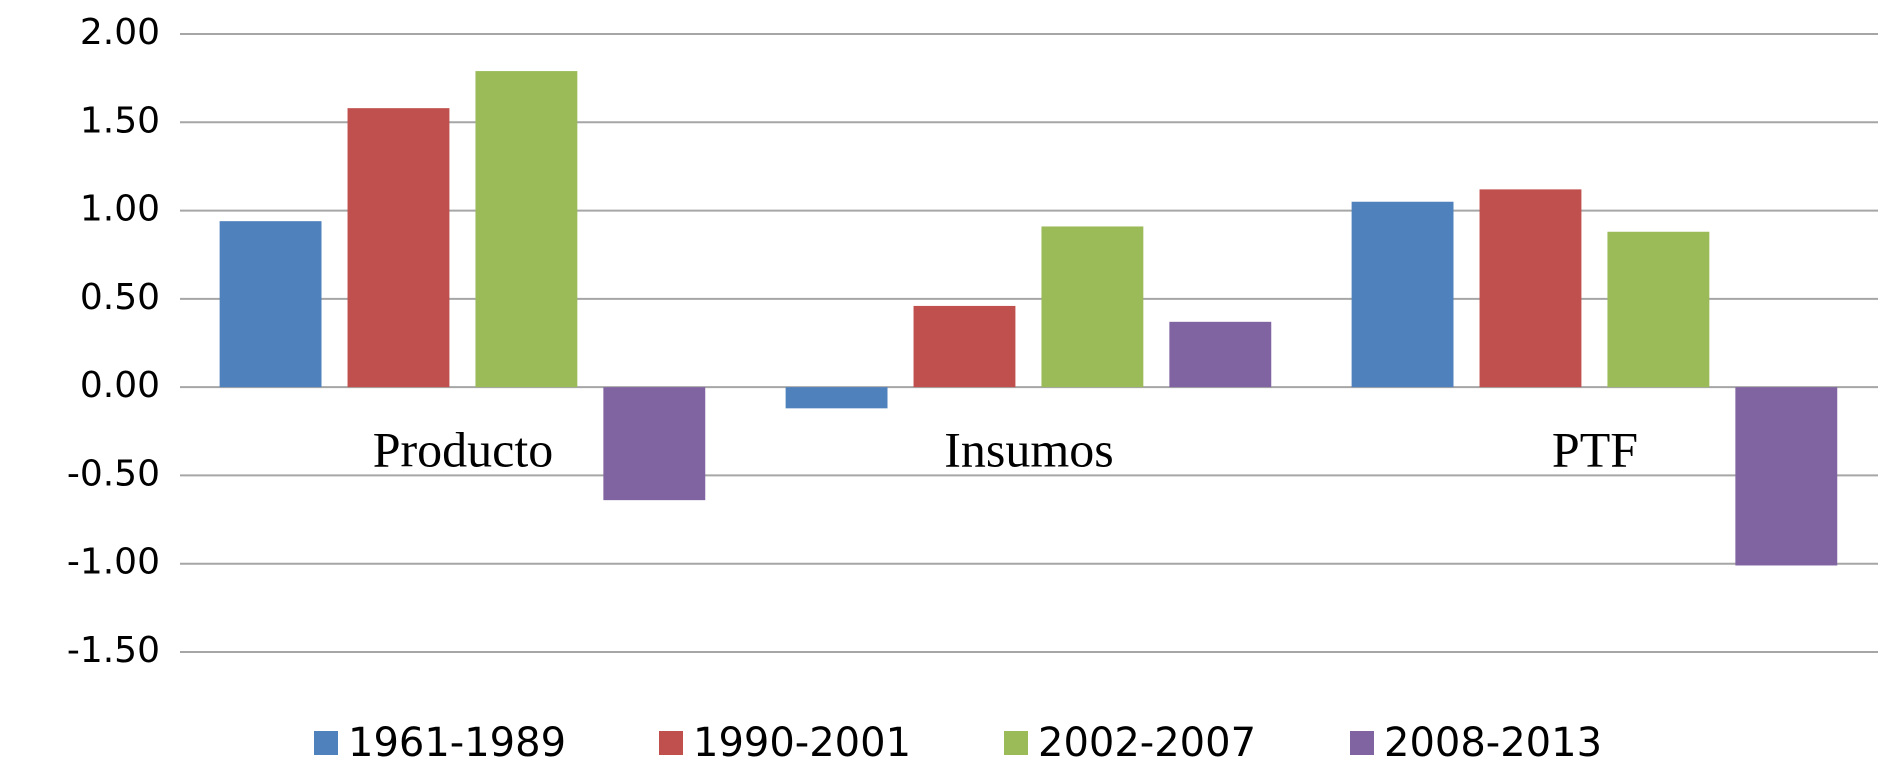  What do you see at coordinates (120, 32) in the screenshot?
I see `y-tick-label: 2.00` at bounding box center [120, 32].